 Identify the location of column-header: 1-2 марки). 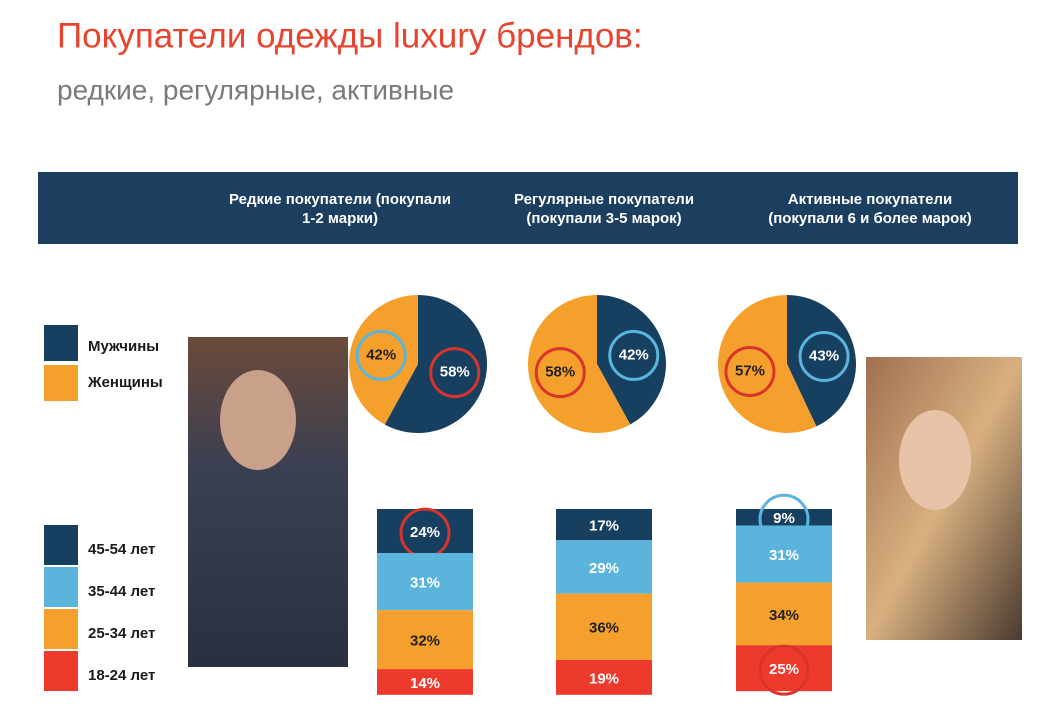
(340, 218).